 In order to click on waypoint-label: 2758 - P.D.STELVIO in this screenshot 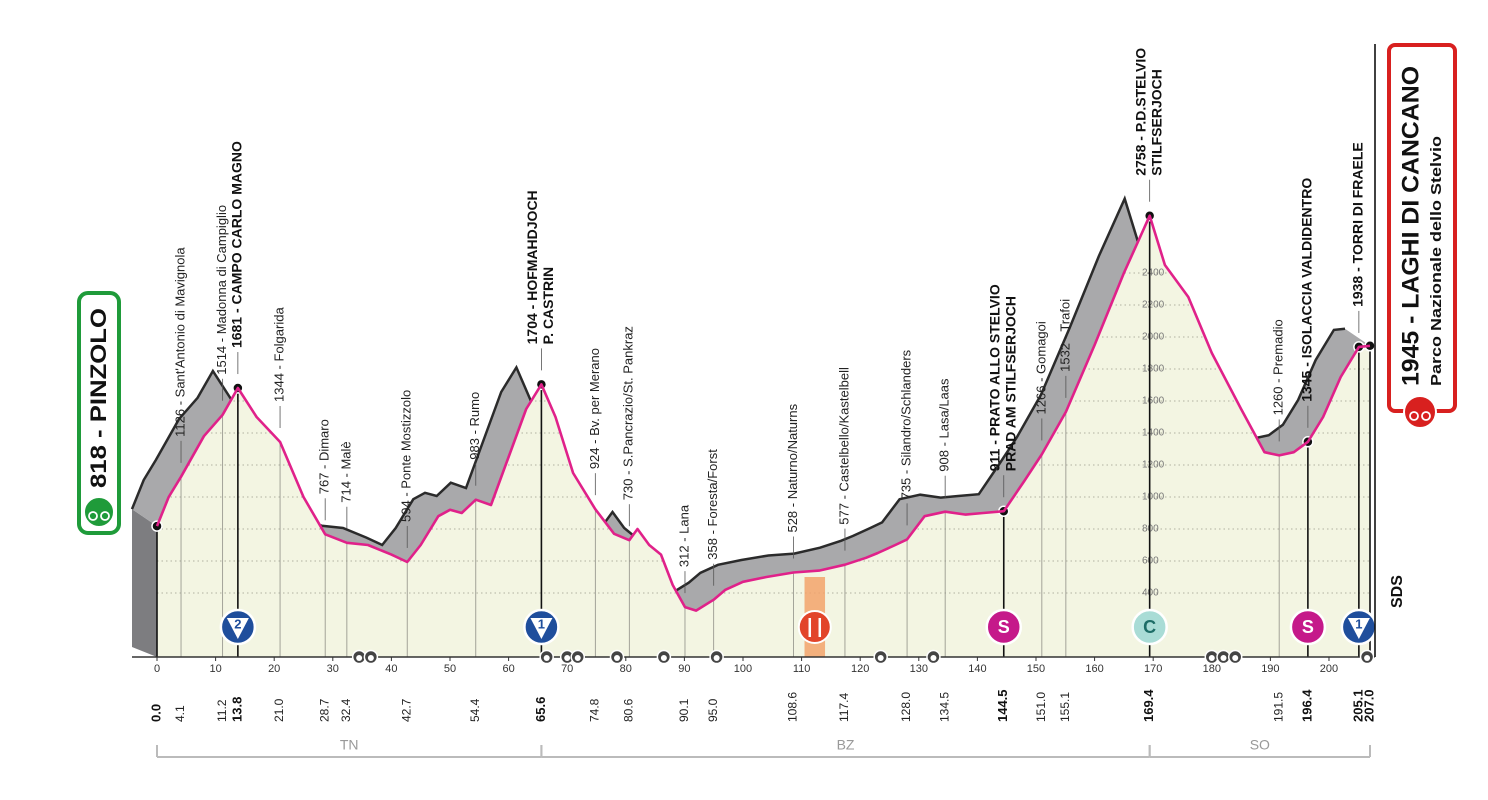, I will do `click(1140, 112)`.